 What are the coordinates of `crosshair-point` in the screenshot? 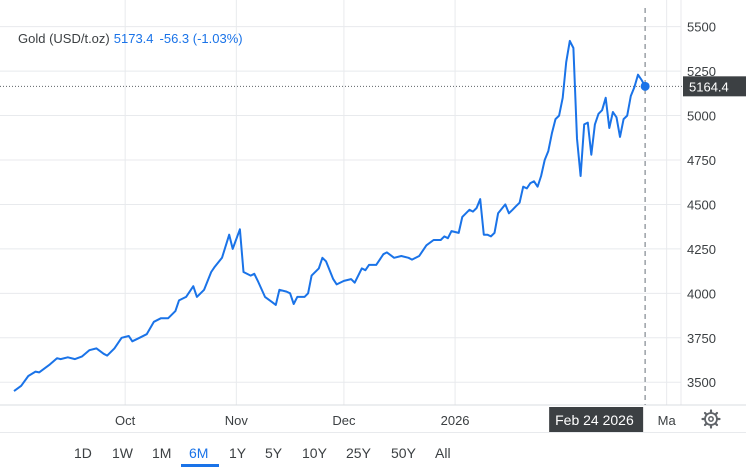 It's located at (645, 86).